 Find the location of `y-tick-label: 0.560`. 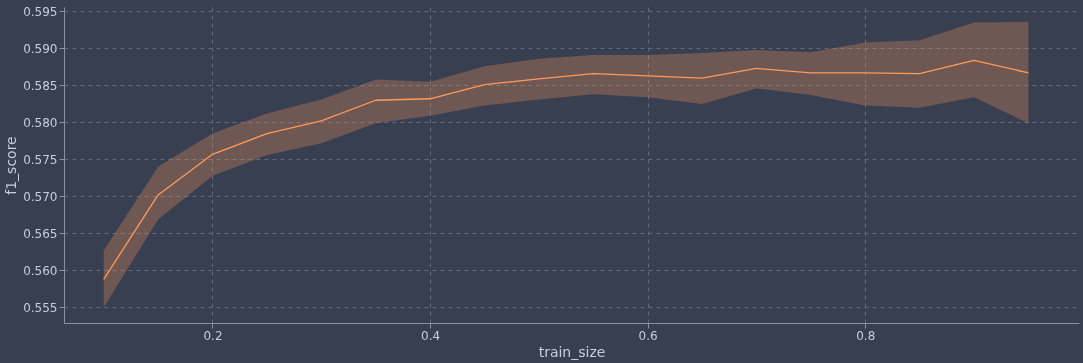

y-tick-label: 0.560 is located at coordinates (40, 270).